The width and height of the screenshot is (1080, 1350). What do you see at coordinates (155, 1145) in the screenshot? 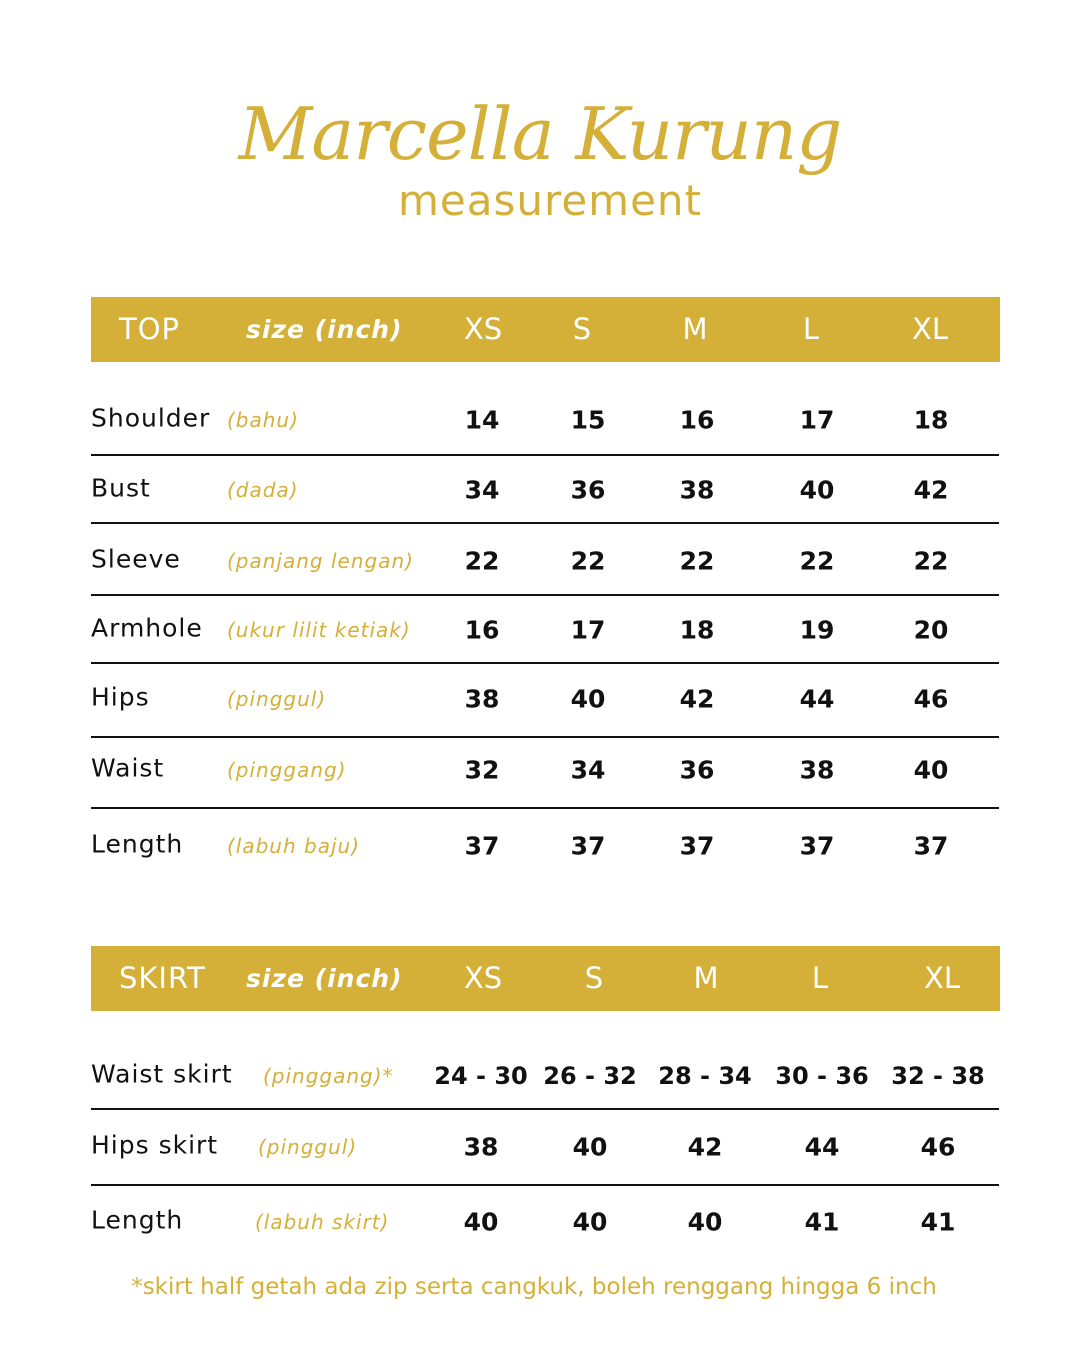
I see `row-label: Hips skirt` at bounding box center [155, 1145].